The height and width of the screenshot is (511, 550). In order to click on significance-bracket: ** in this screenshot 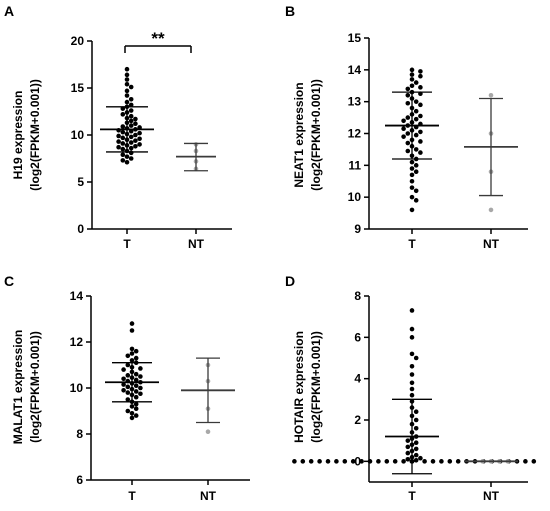, I will do `click(158, 41)`.